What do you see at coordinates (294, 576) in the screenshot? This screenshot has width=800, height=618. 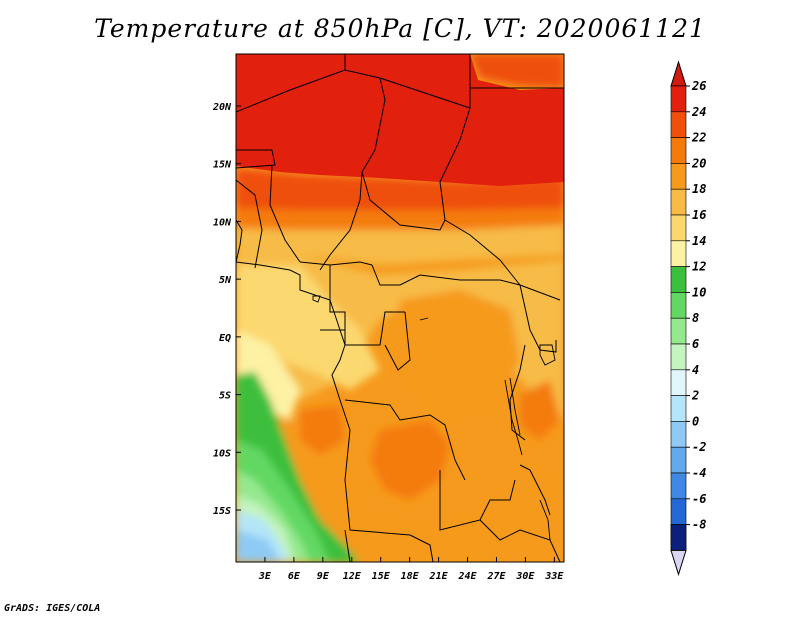 I see `lon-tick-label: 6E` at bounding box center [294, 576].